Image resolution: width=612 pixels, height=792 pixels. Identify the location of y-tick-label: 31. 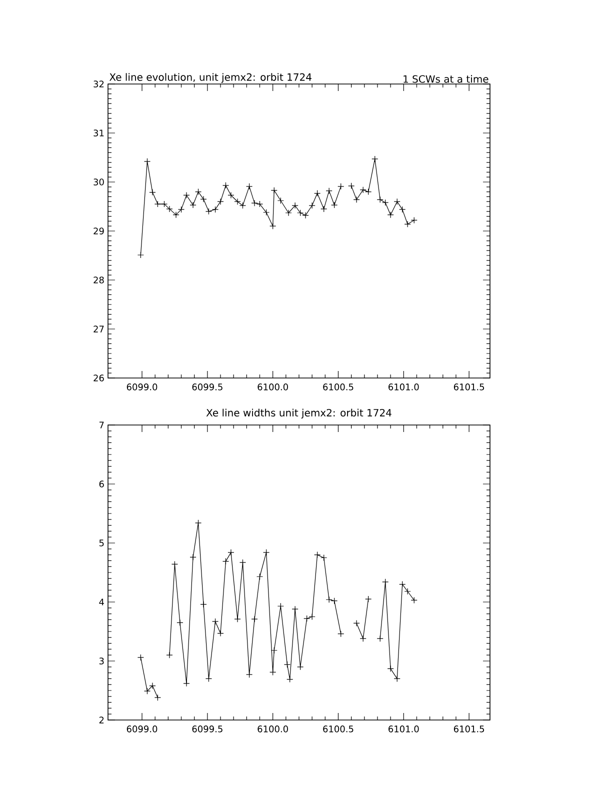
(99, 133).